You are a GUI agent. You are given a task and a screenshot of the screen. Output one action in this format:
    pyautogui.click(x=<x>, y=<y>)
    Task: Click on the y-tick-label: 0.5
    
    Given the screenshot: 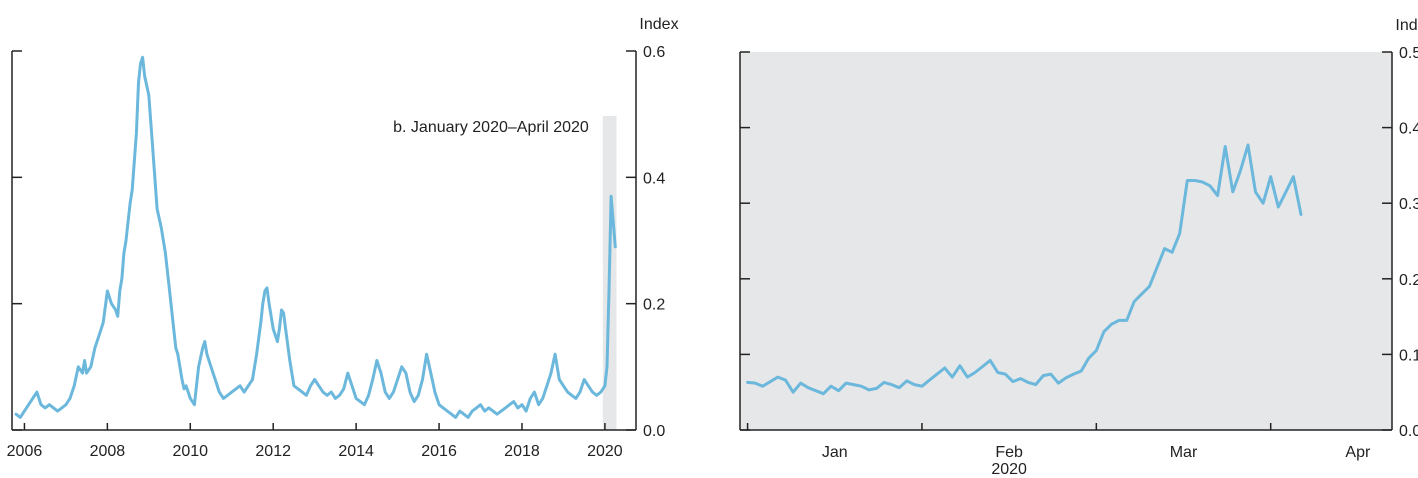 What is the action you would take?
    pyautogui.click(x=1408, y=53)
    